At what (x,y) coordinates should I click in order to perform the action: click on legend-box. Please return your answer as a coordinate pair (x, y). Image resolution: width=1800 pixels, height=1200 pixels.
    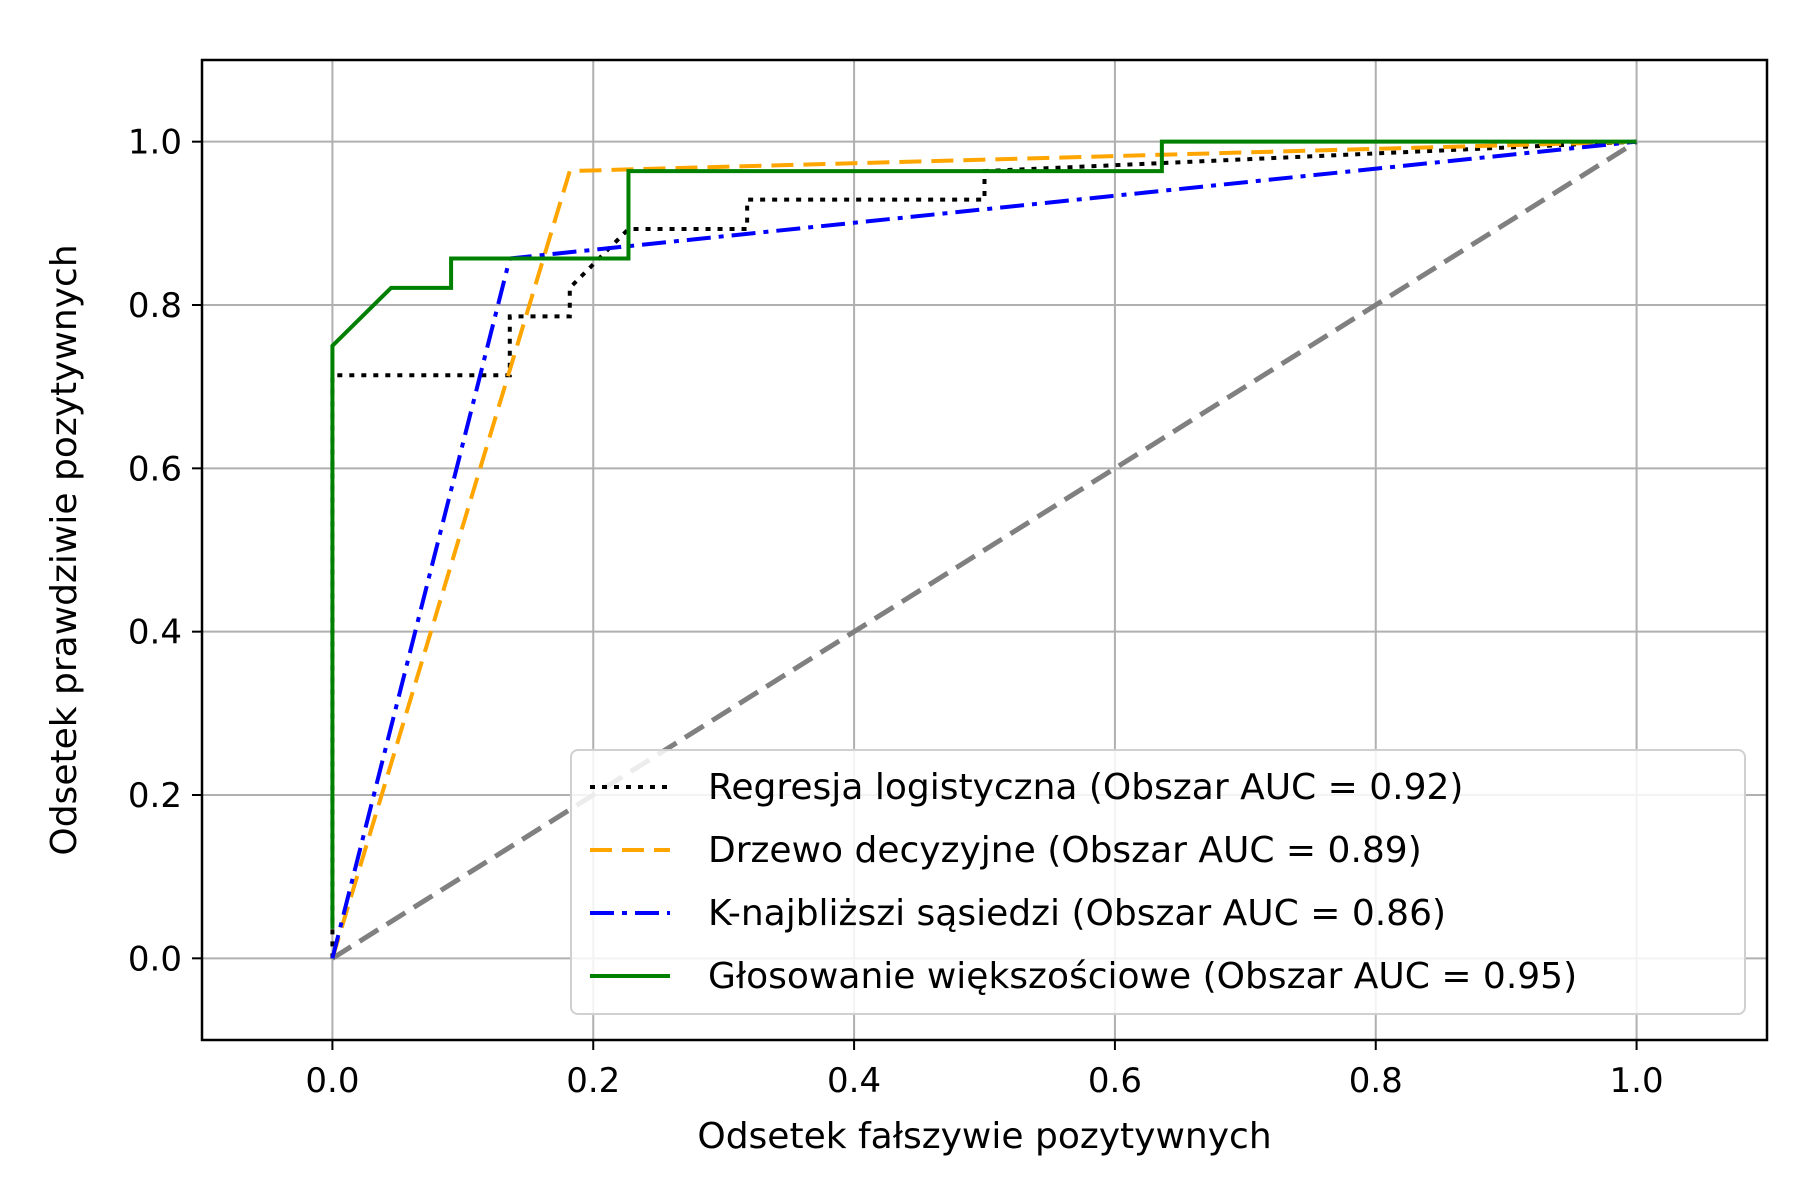
    Looking at the image, I should click on (1158, 882).